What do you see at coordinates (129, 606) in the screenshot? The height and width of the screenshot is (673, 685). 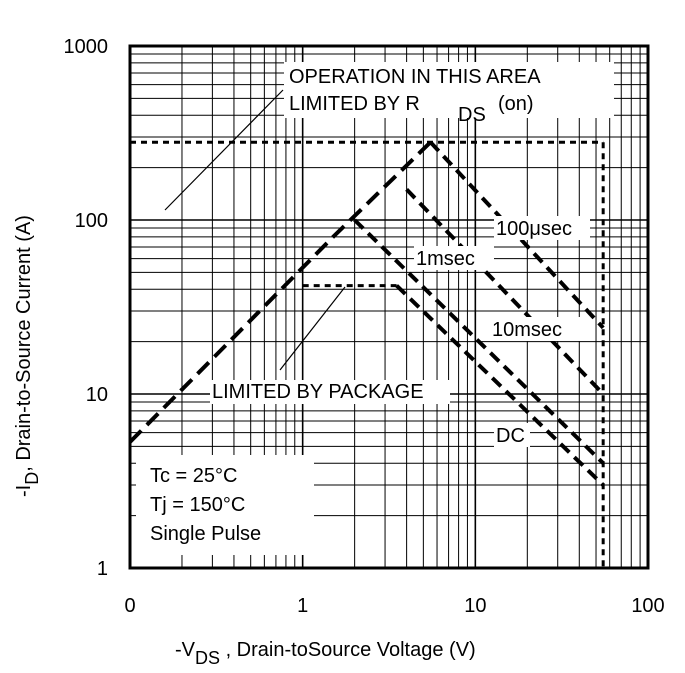 I see `x-tick-label: 0` at bounding box center [129, 606].